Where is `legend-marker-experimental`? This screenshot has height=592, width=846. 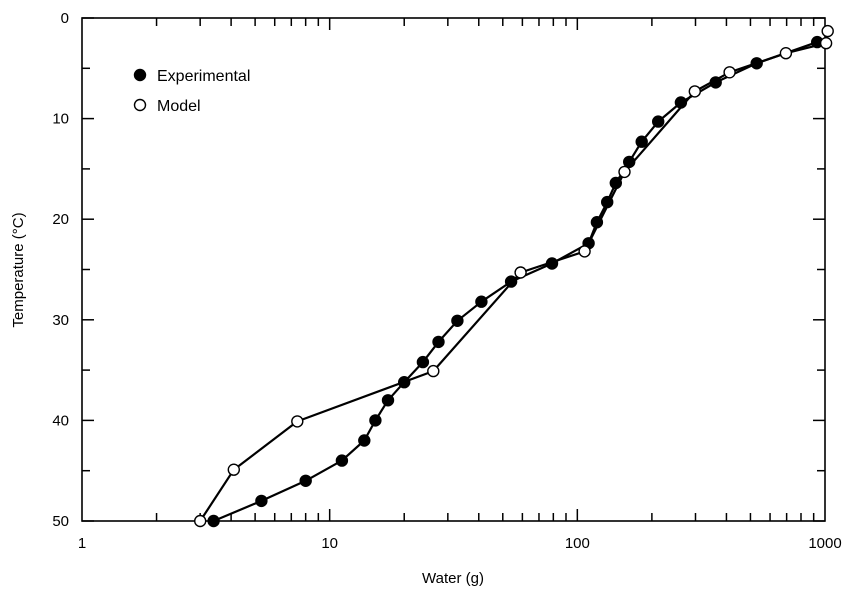
legend-marker-experimental is located at coordinates (140, 75).